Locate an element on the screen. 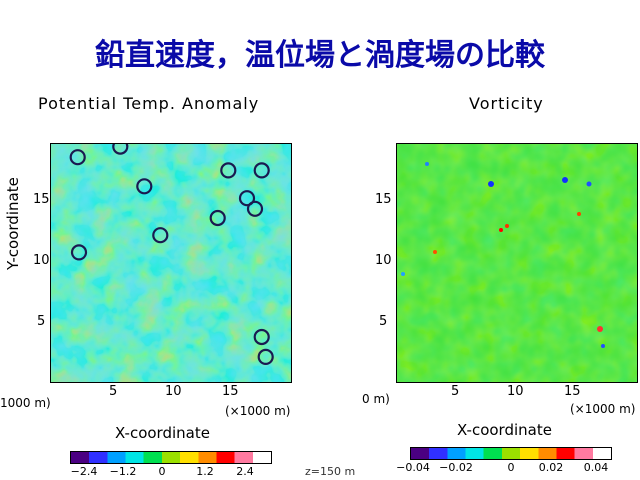 This screenshot has height=480, width=640. left-xtick-5: 5 is located at coordinates (113, 391).